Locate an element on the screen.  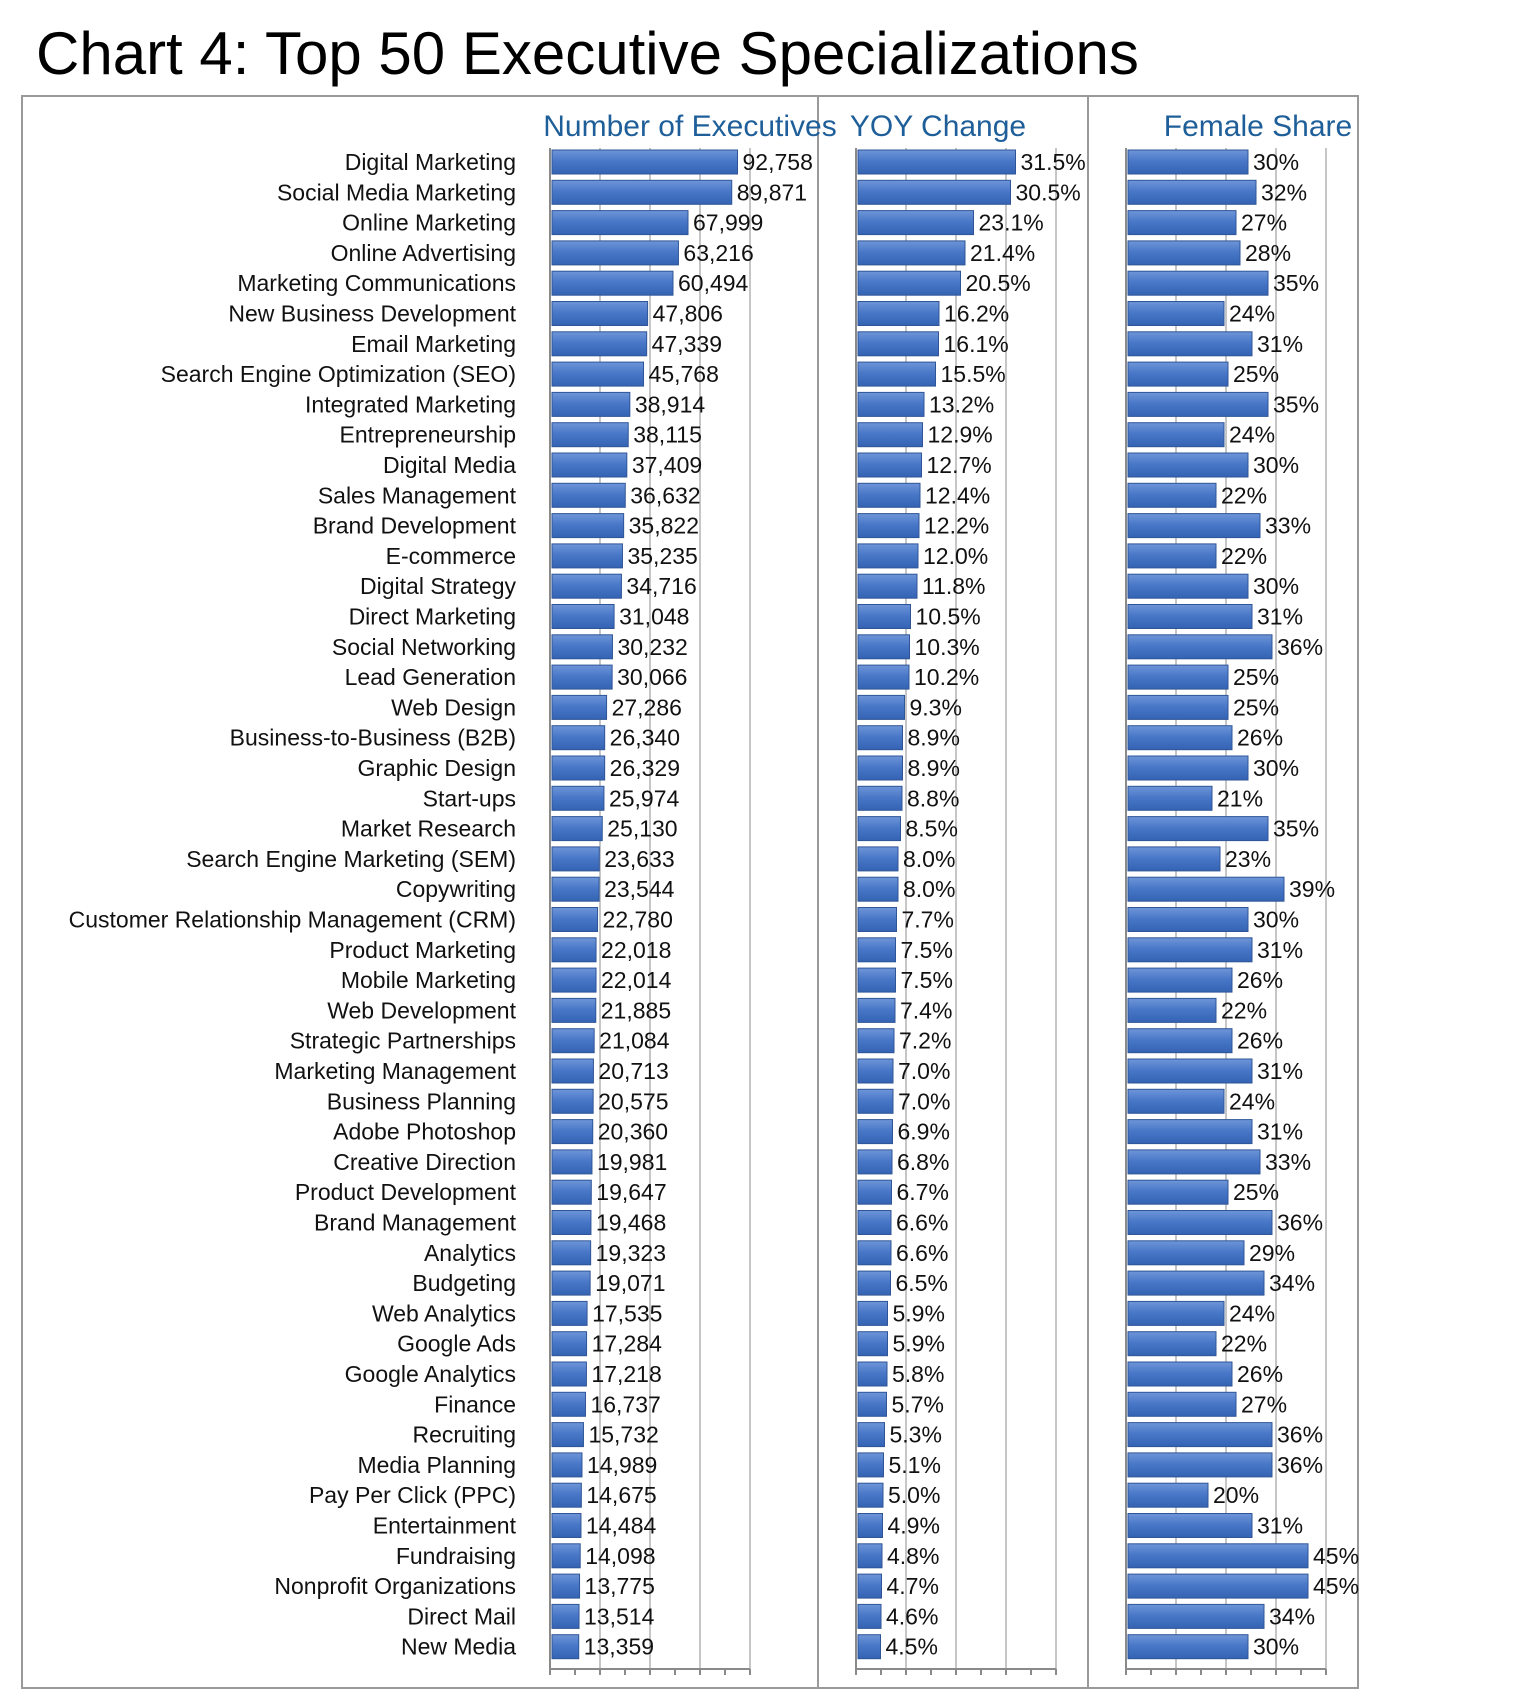
value-label-number-of-executives-lead-generation: 30,066 is located at coordinates (652, 677).